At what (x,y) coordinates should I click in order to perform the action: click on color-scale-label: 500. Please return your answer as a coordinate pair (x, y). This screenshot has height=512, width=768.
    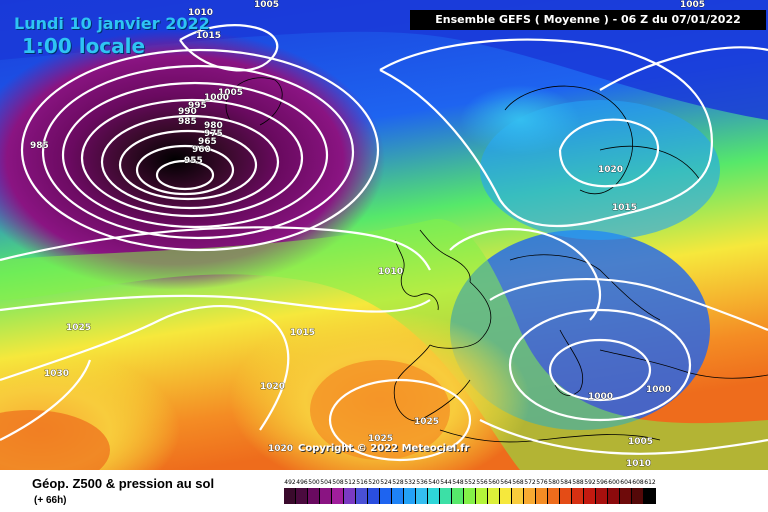
    Looking at the image, I should click on (314, 482).